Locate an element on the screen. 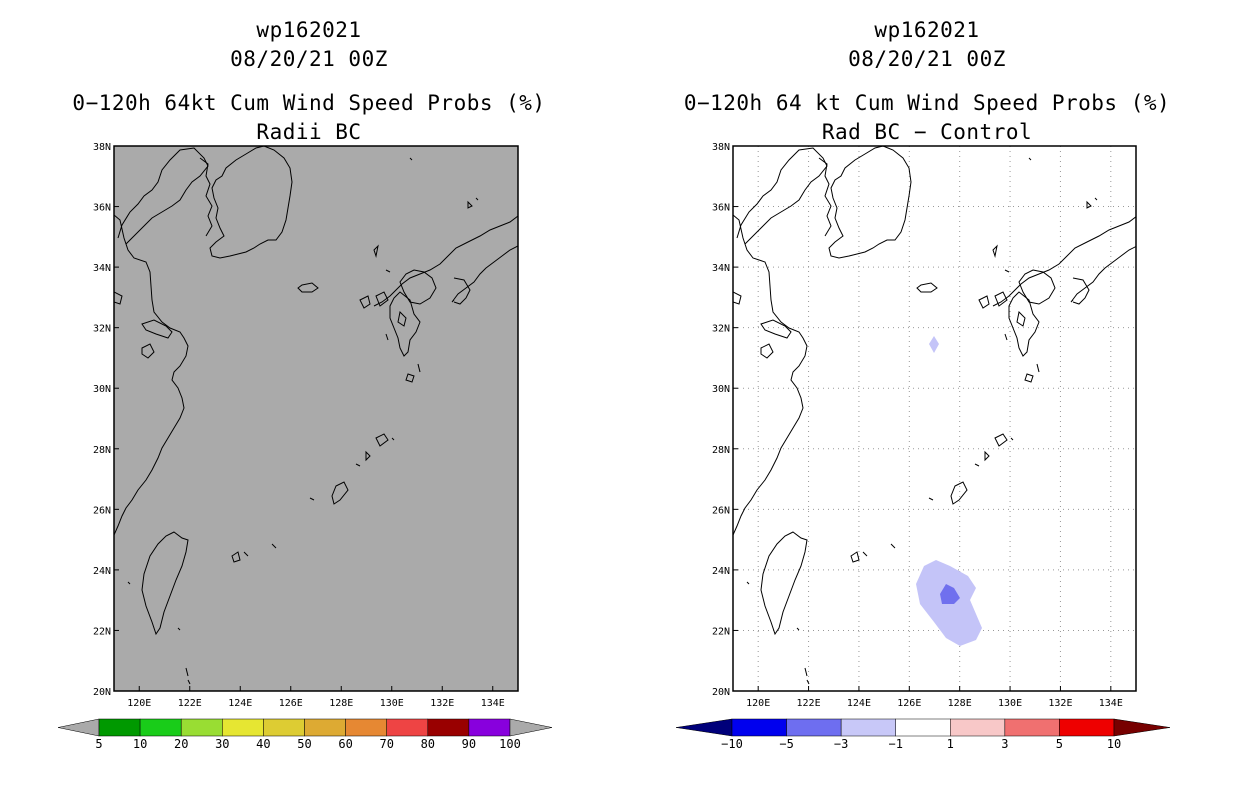  colorbar-label: 80 is located at coordinates (428, 744).